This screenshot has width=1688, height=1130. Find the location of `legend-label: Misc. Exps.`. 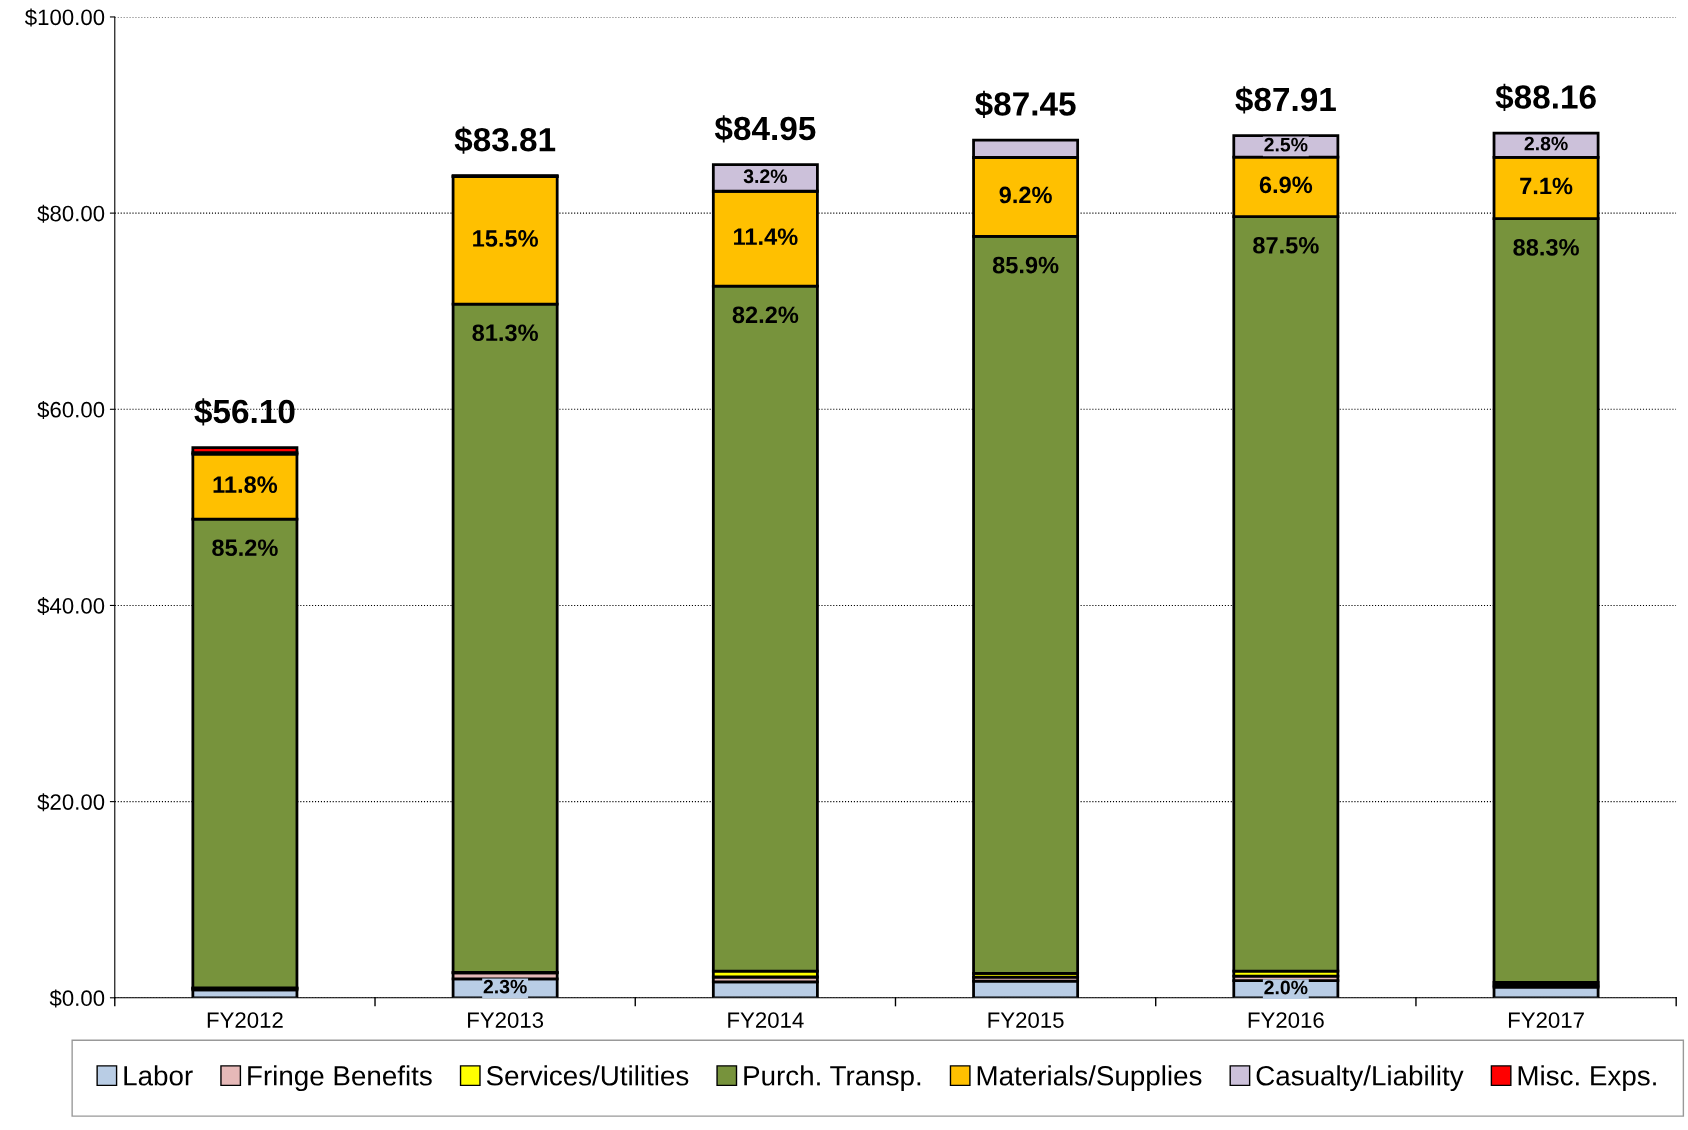

legend-label: Misc. Exps. is located at coordinates (1587, 1078).